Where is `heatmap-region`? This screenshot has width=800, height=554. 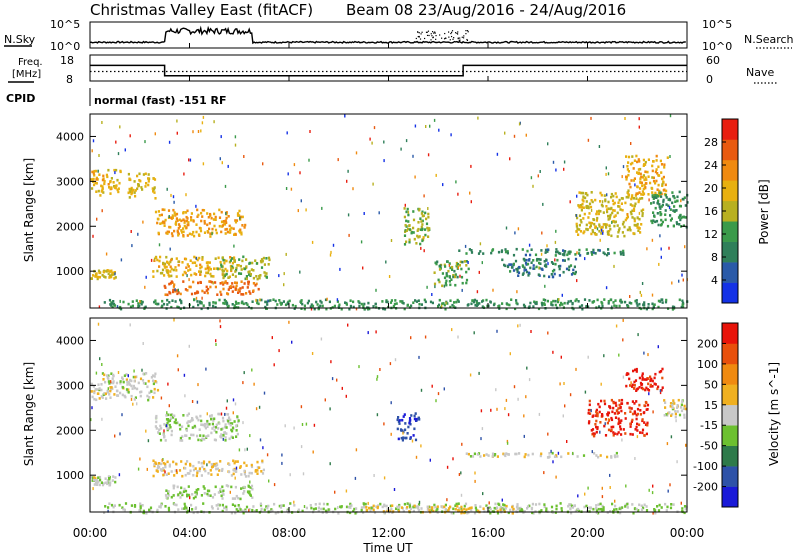
heatmap-region is located at coordinates (245, 268).